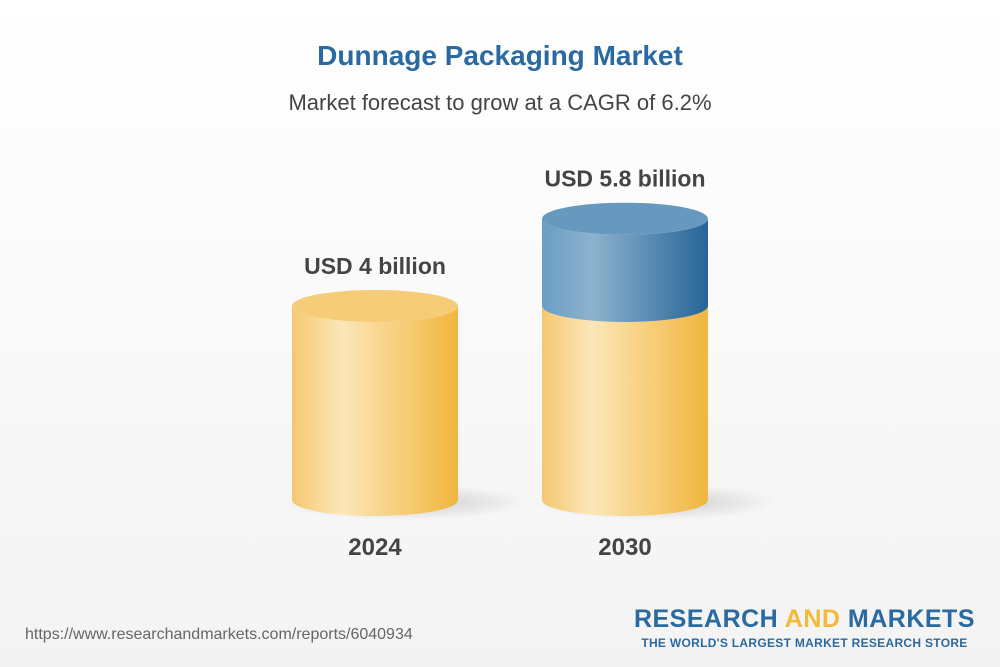 This screenshot has height=667, width=1000. What do you see at coordinates (625, 218) in the screenshot?
I see `cylinder-top-2030` at bounding box center [625, 218].